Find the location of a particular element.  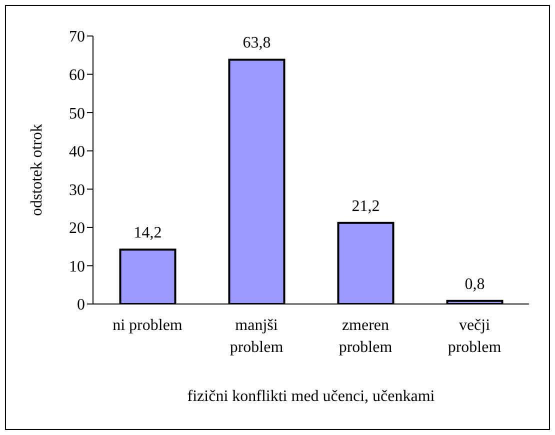

x-tick-label: manjši problem is located at coordinates (257, 336).